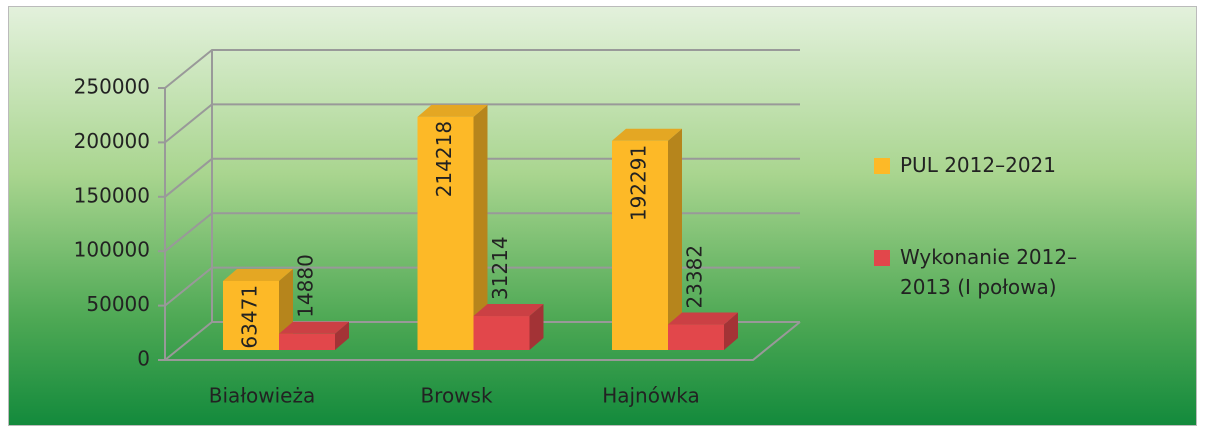  I want to click on legend-label: PUL 2012–2021, so click(978, 165).